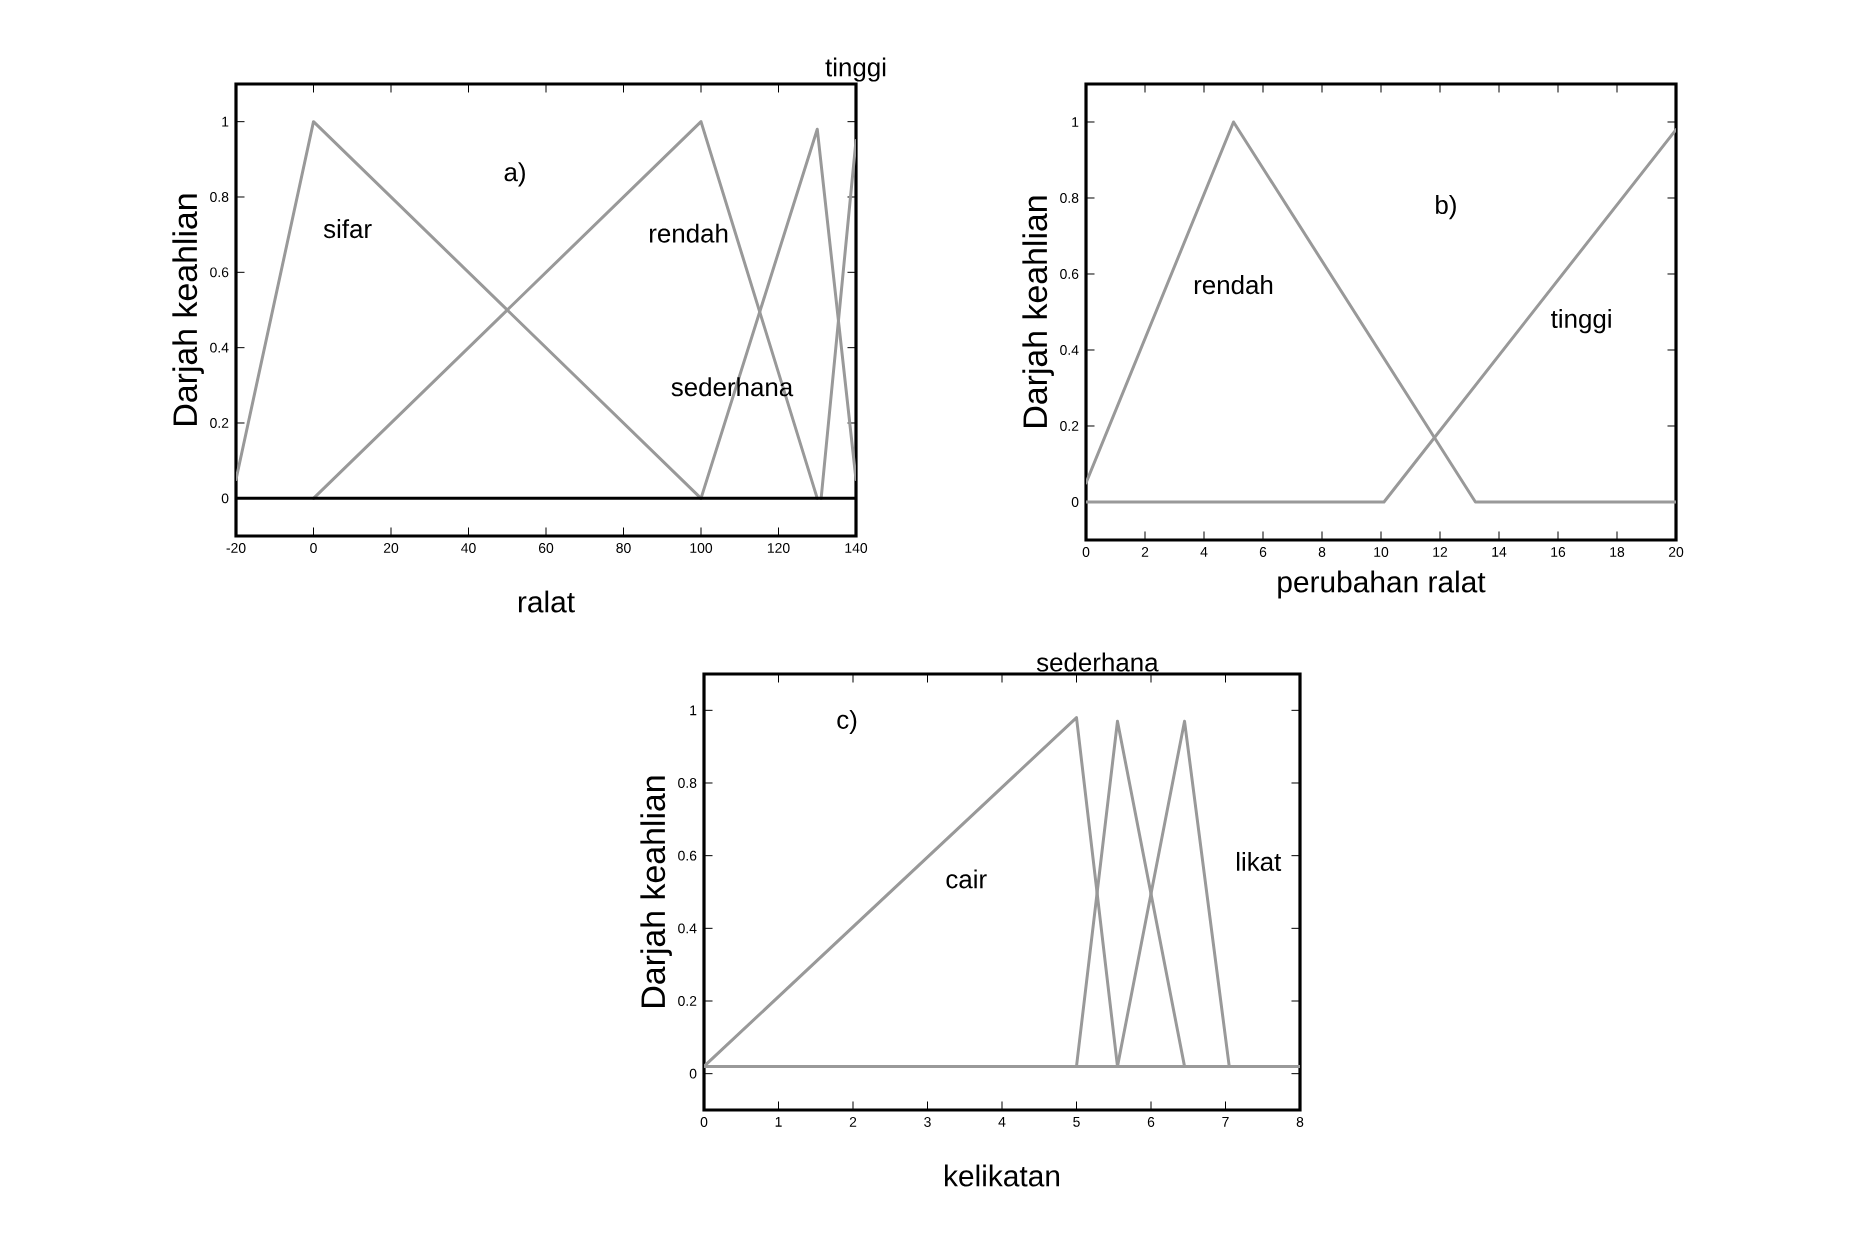 The image size is (1854, 1248). I want to click on x-axis-title: perubahan ralat, so click(1382, 584).